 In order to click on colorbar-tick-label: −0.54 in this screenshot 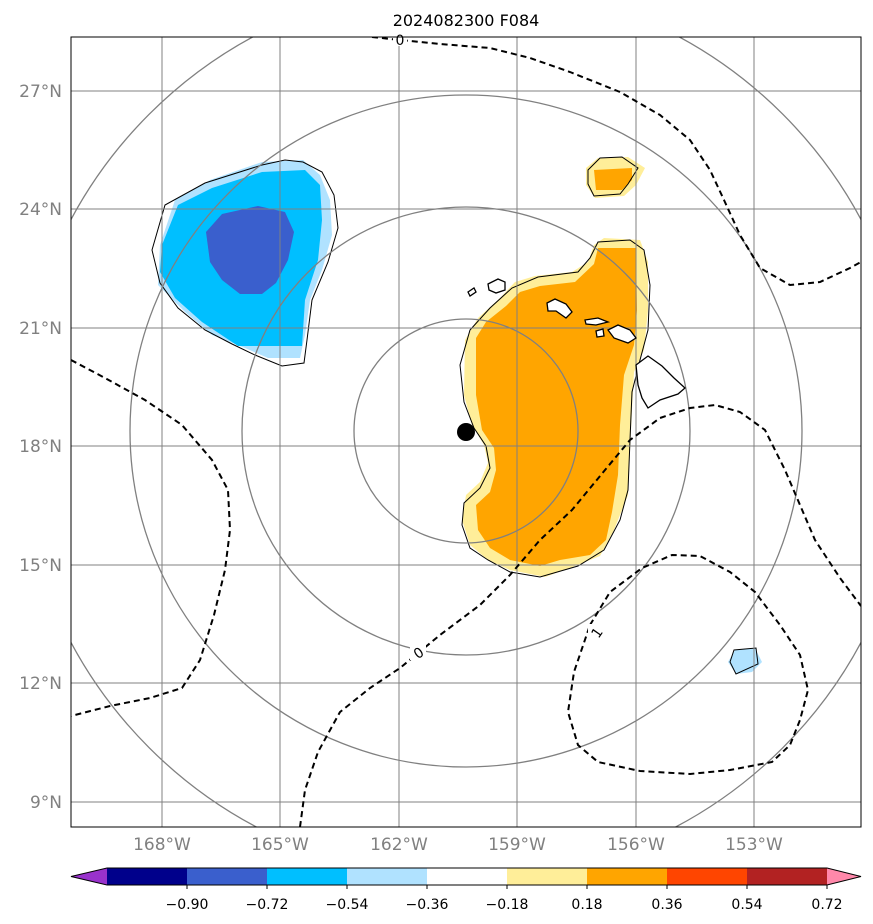, I will do `click(347, 905)`.